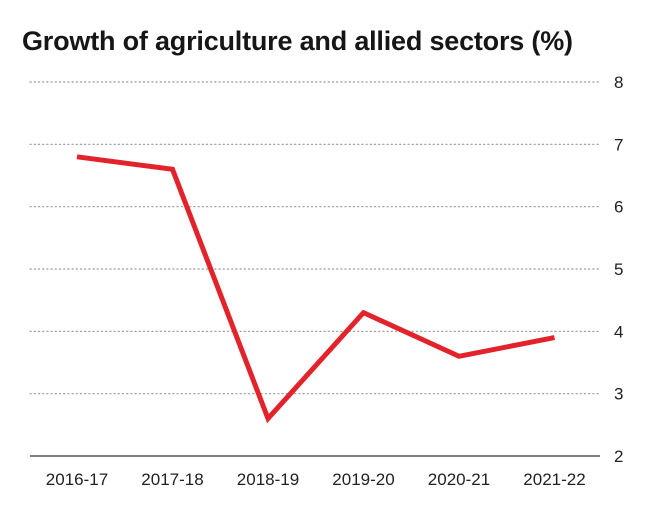 Image resolution: width=660 pixels, height=519 pixels. I want to click on y-tick-label: 2, so click(618, 456).